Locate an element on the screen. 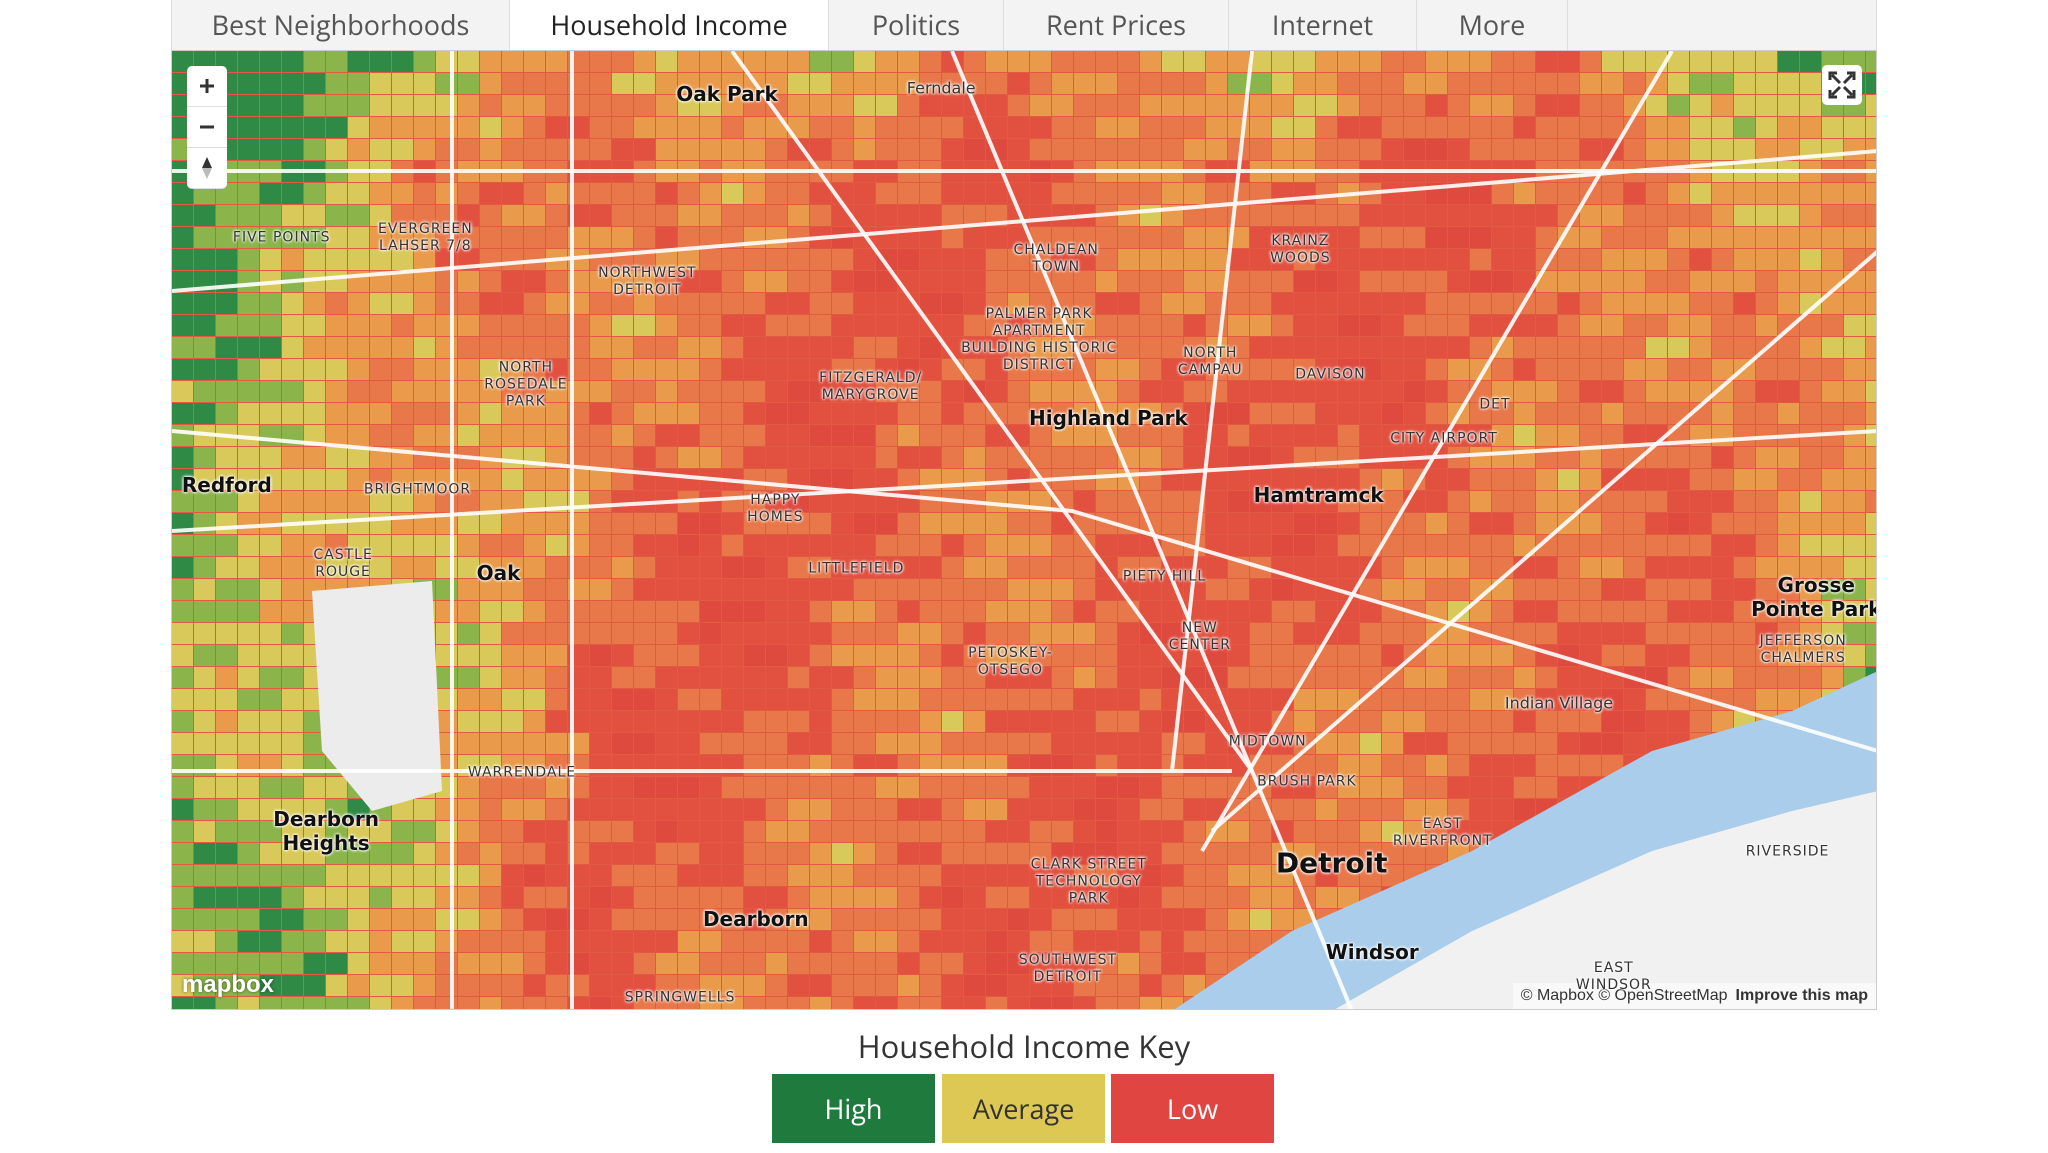 The height and width of the screenshot is (1153, 2048). place-label: EVERGREEN LAHSER 7/8 is located at coordinates (425, 238).